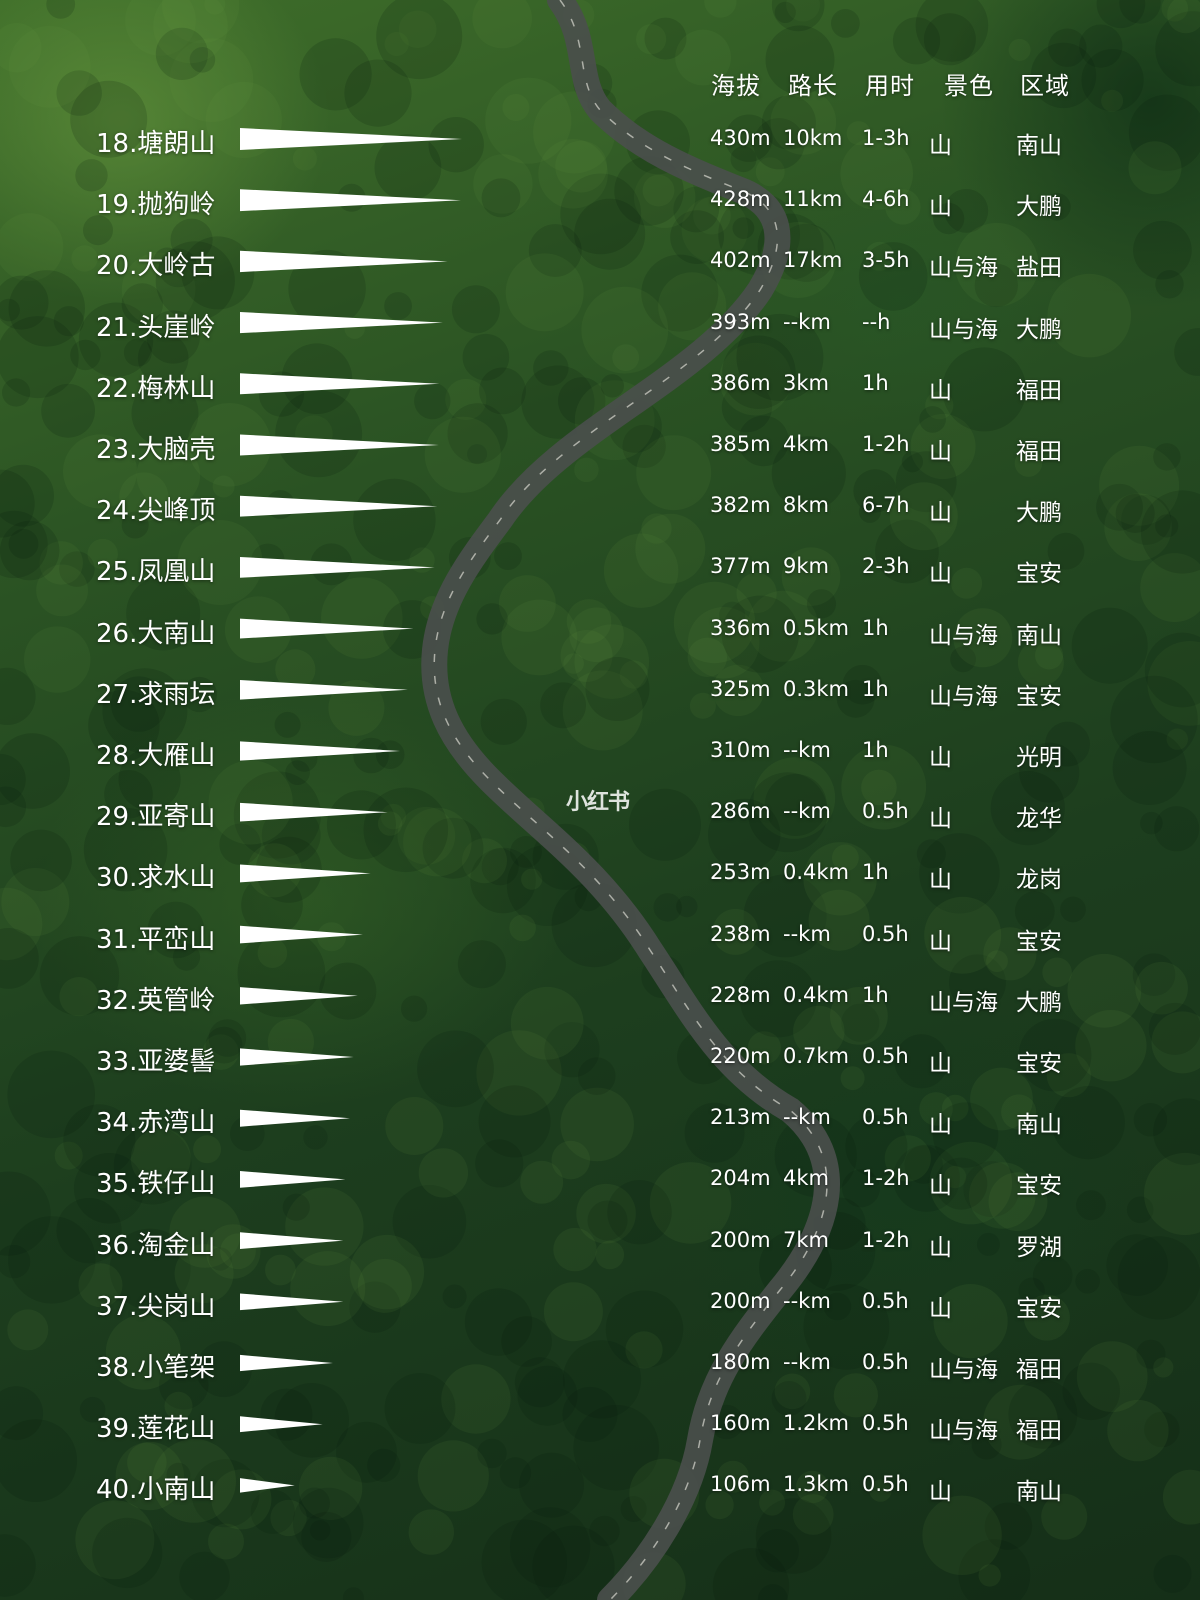 The width and height of the screenshot is (1200, 1600). Describe the element at coordinates (1039, 819) in the screenshot. I see `region-cell: 龙华` at that location.